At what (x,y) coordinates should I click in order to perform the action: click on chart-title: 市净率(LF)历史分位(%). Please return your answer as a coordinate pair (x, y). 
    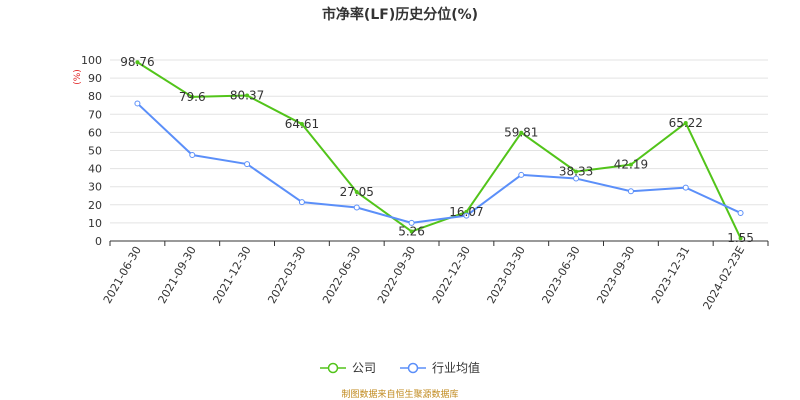
    Looking at the image, I should click on (400, 15).